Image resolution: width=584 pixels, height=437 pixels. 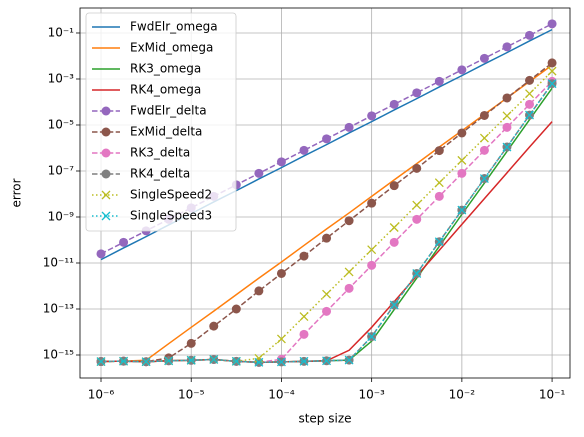 What do you see at coordinates (281, 395) in the screenshot?
I see `x-tick-label: 10⁻⁴` at bounding box center [281, 395].